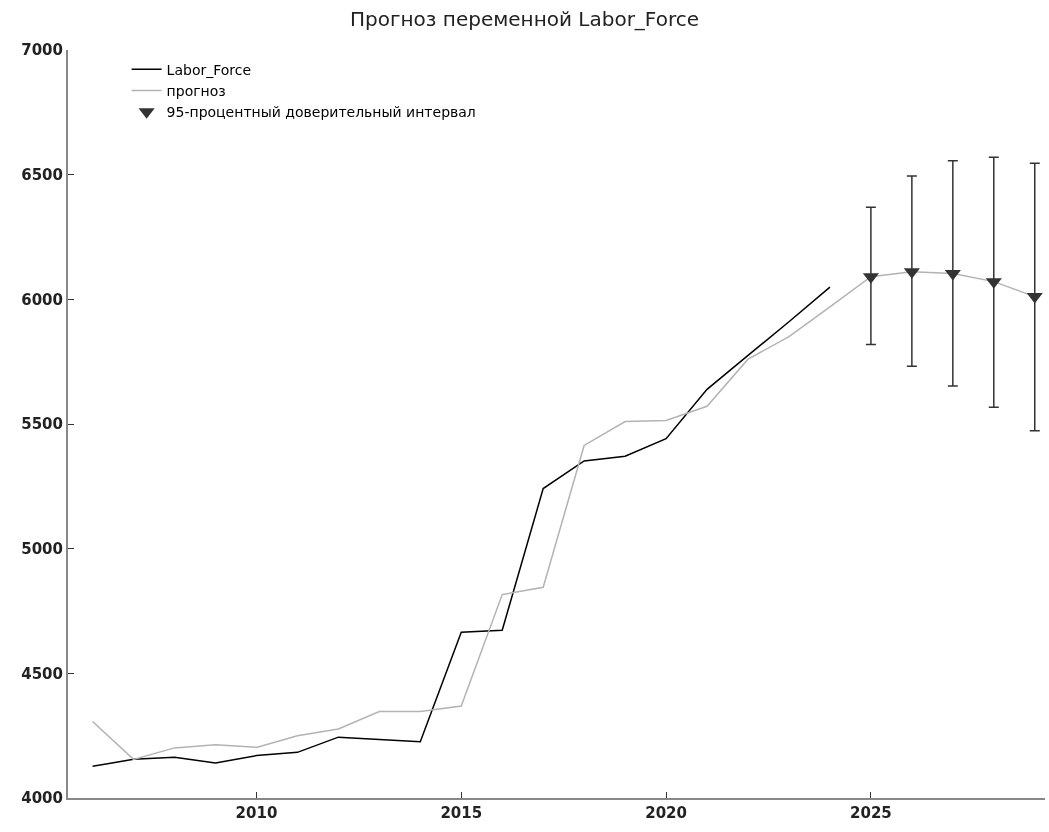 The image size is (1049, 832). Describe the element at coordinates (42, 424) in the screenshot. I see `y-tick-label: 5500` at that location.